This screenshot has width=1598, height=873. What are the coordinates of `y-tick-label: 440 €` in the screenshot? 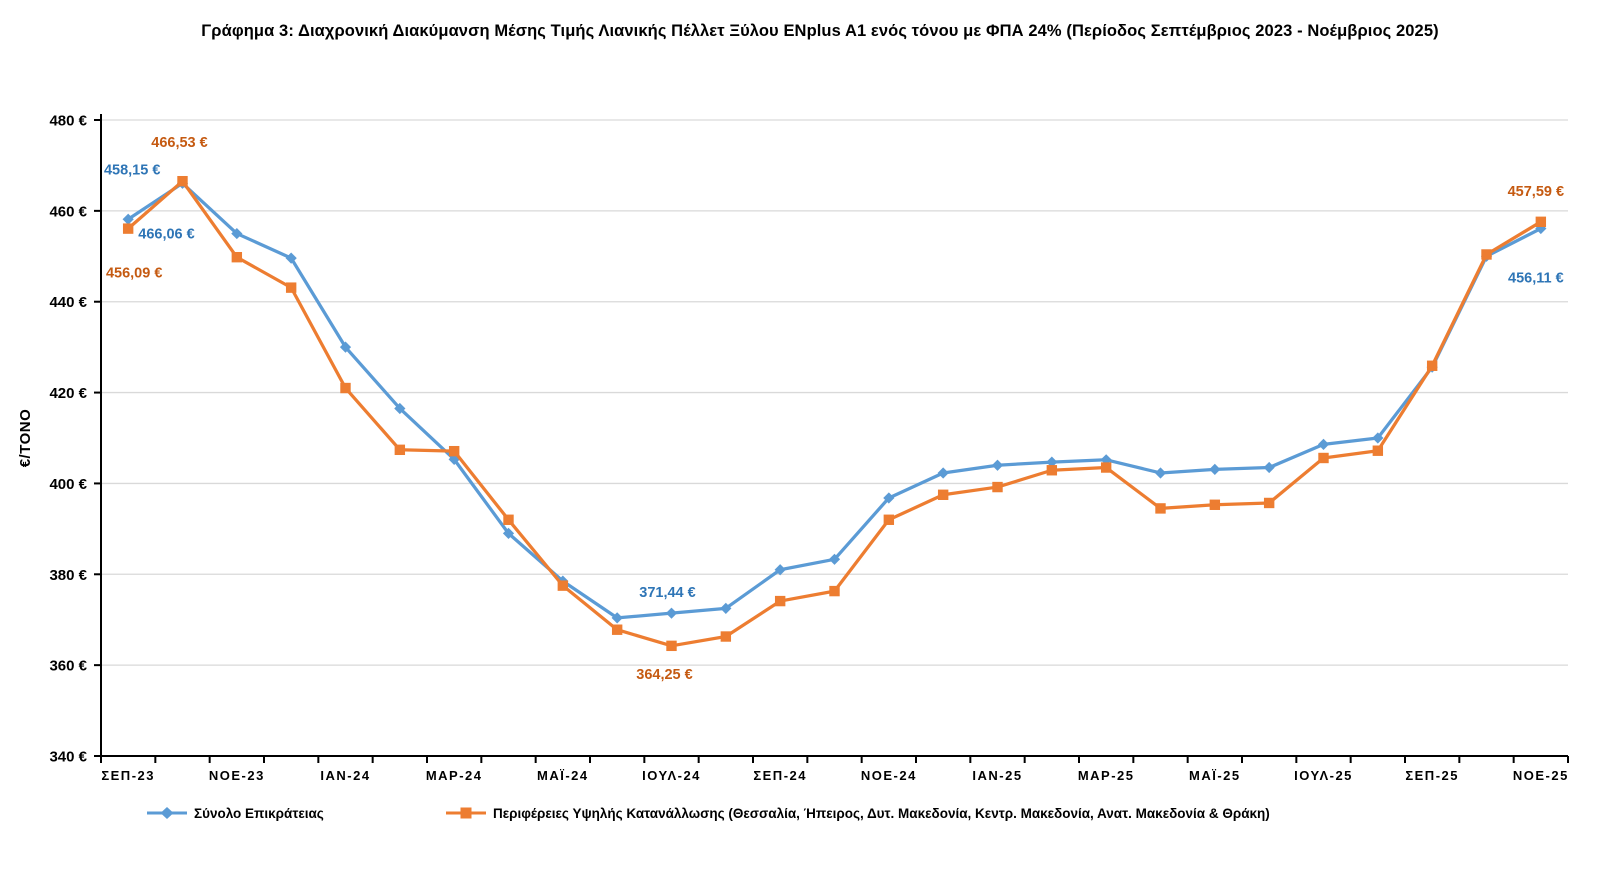 It's located at (68, 302).